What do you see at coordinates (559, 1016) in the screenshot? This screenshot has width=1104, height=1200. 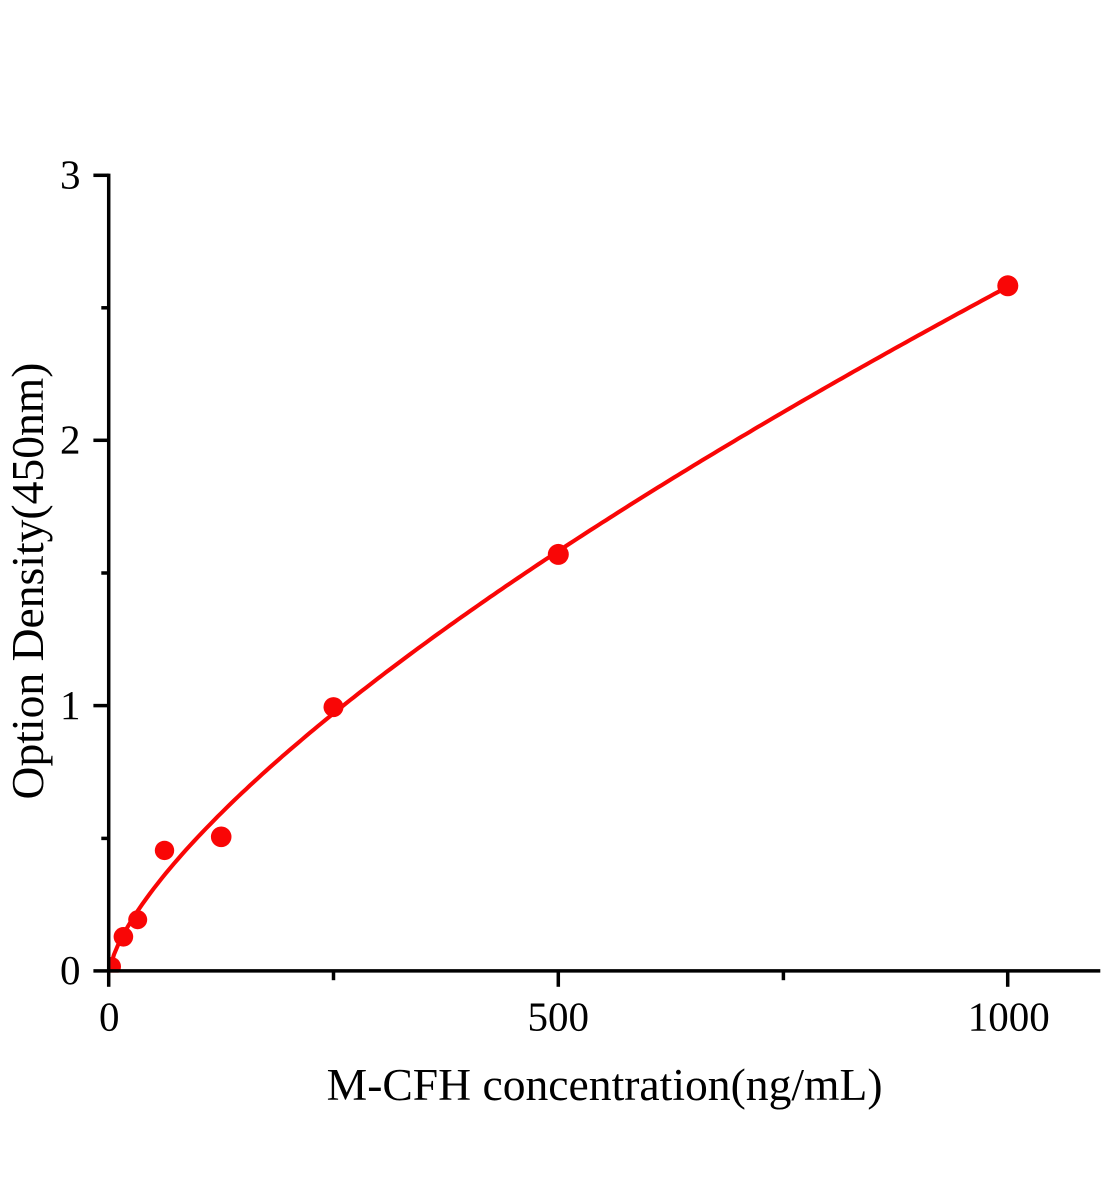 I see `svg-text: 500` at bounding box center [559, 1016].